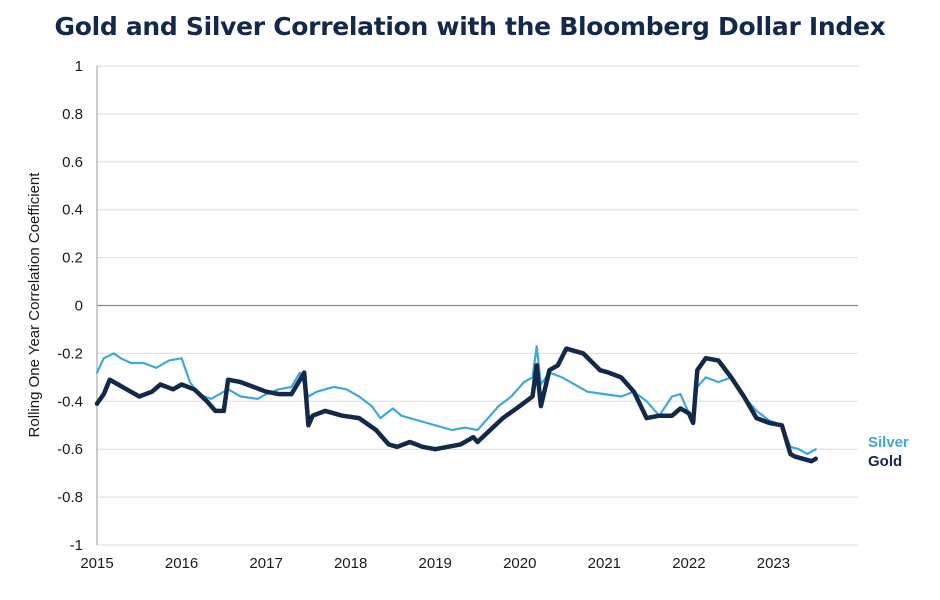 The image size is (940, 600). Describe the element at coordinates (76, 545) in the screenshot. I see `y-tick-label: -1` at that location.